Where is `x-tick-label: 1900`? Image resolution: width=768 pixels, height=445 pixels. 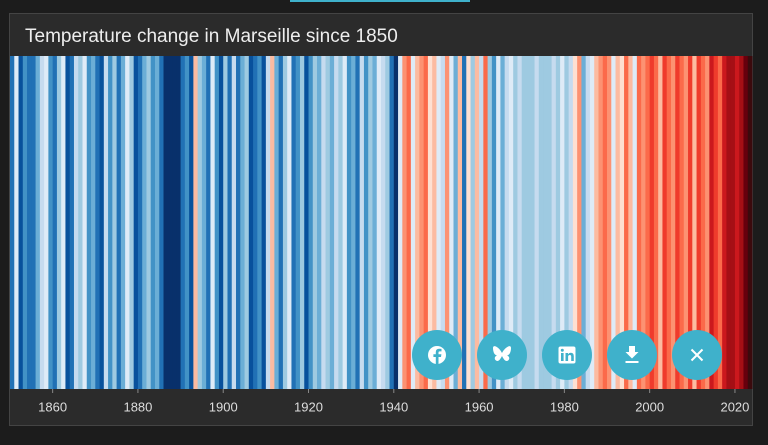
x-tick-label: 1900 is located at coordinates (223, 406).